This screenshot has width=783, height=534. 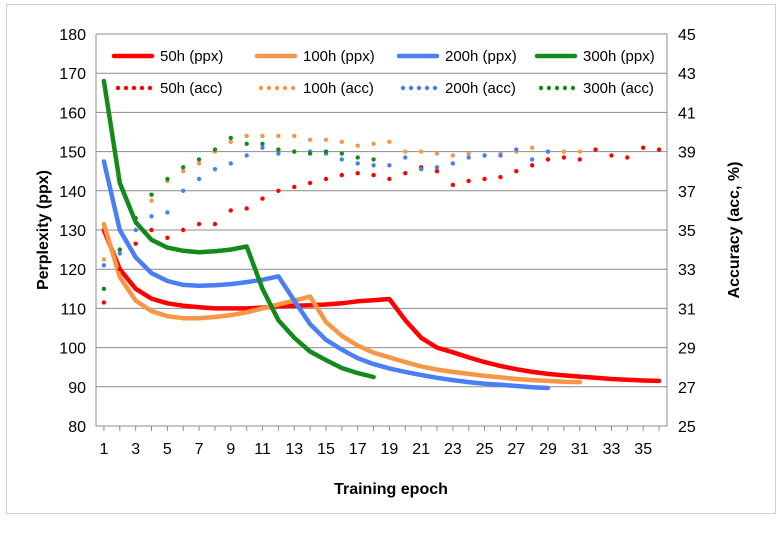 What do you see at coordinates (43, 230) in the screenshot?
I see `y-axis-title: Perplexity (ppx)` at bounding box center [43, 230].